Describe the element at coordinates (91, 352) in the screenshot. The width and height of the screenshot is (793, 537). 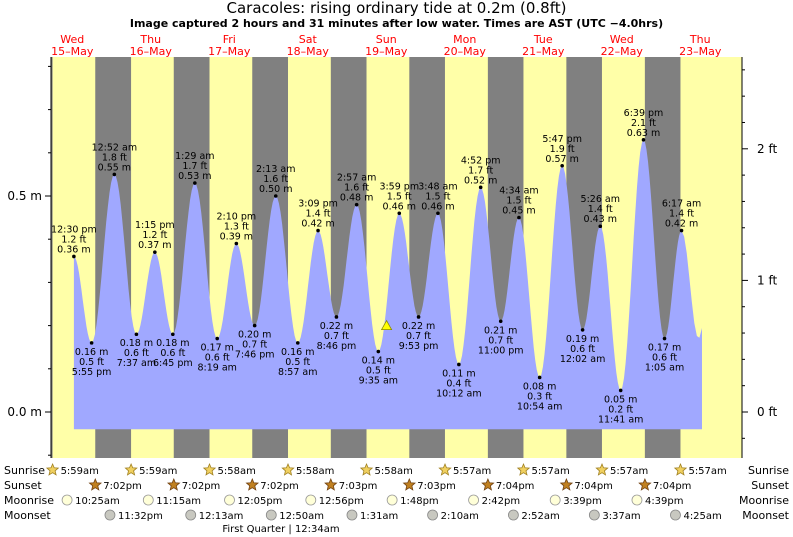
I see `tide-label: 0.16 m` at that location.